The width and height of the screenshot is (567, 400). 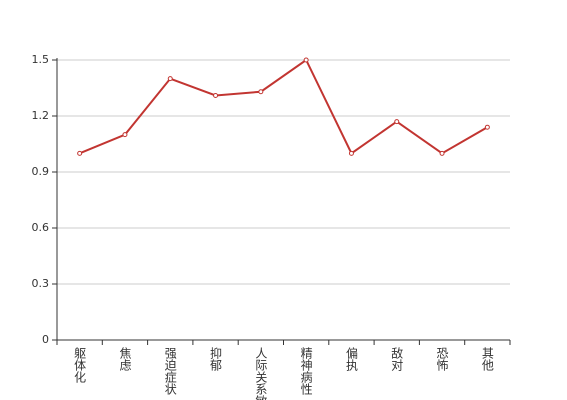 What do you see at coordinates (41, 227) in the screenshot?
I see `y-tick-label: 0.6` at bounding box center [41, 227].